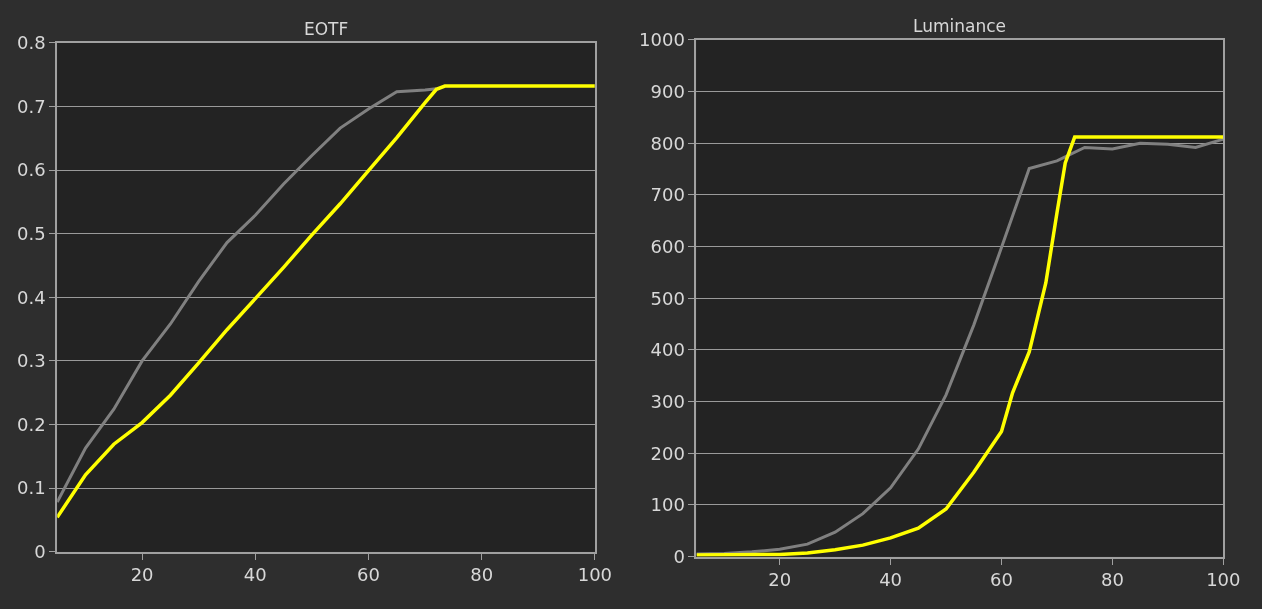  I want to click on y-tick-label: 400, so click(667, 350).